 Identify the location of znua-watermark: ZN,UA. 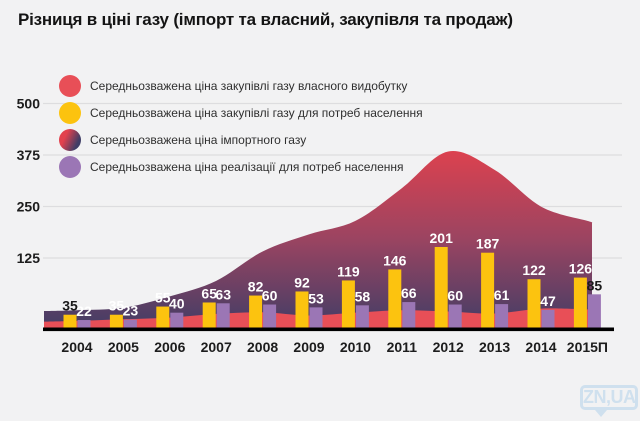
(609, 401).